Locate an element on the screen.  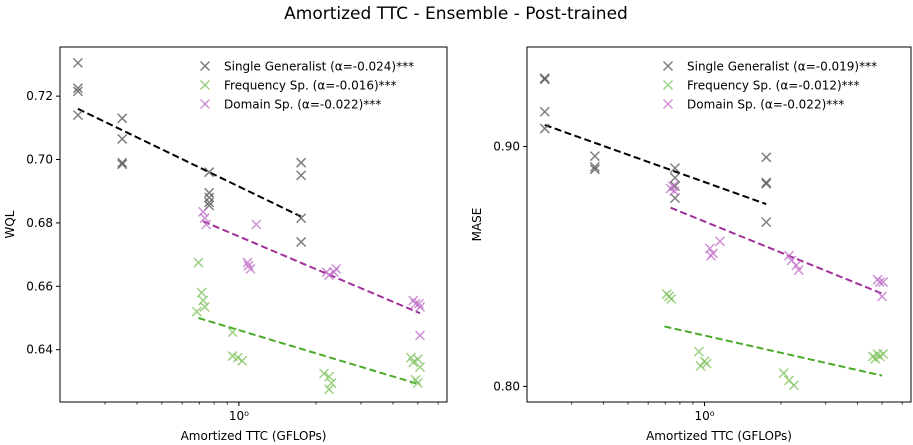
mase-xtick-label: 10⁰ is located at coordinates (704, 416).